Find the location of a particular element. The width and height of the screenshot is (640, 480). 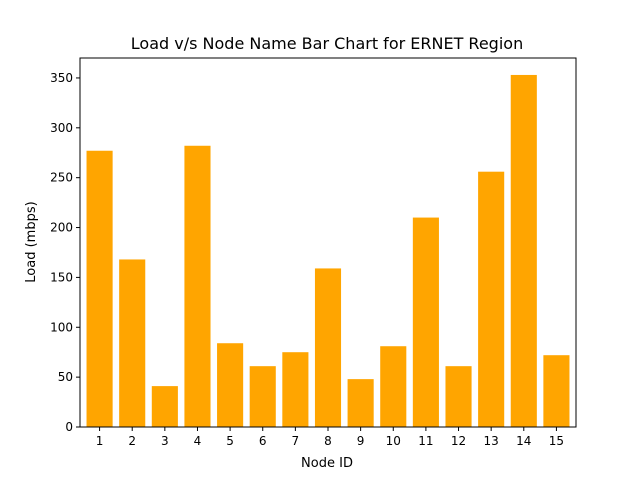

y-axis: 0 50 100 150 200 250 300 350 is located at coordinates (65, 252).